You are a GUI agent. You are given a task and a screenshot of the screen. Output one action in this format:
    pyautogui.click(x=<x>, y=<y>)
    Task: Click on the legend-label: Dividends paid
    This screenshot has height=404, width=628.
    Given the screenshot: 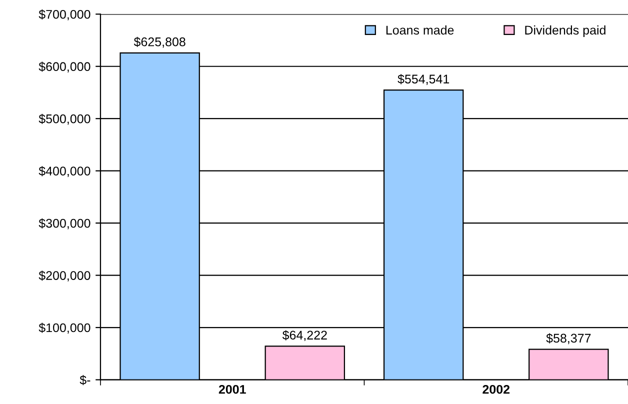 What is the action you would take?
    pyautogui.click(x=565, y=31)
    